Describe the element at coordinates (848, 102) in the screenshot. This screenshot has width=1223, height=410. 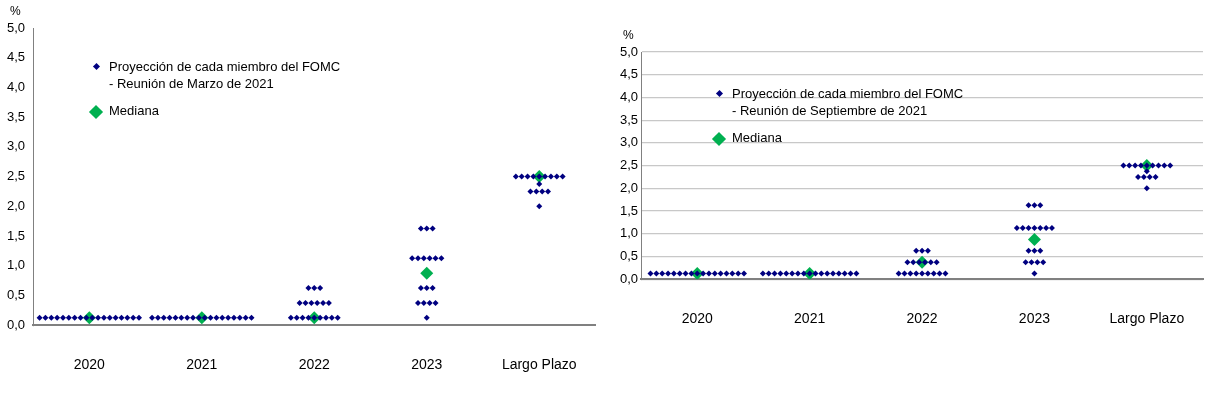
I see `legend-label: Proyección de cada miembro del FOMC - Reunión de Septiembre de 2021` at that location.